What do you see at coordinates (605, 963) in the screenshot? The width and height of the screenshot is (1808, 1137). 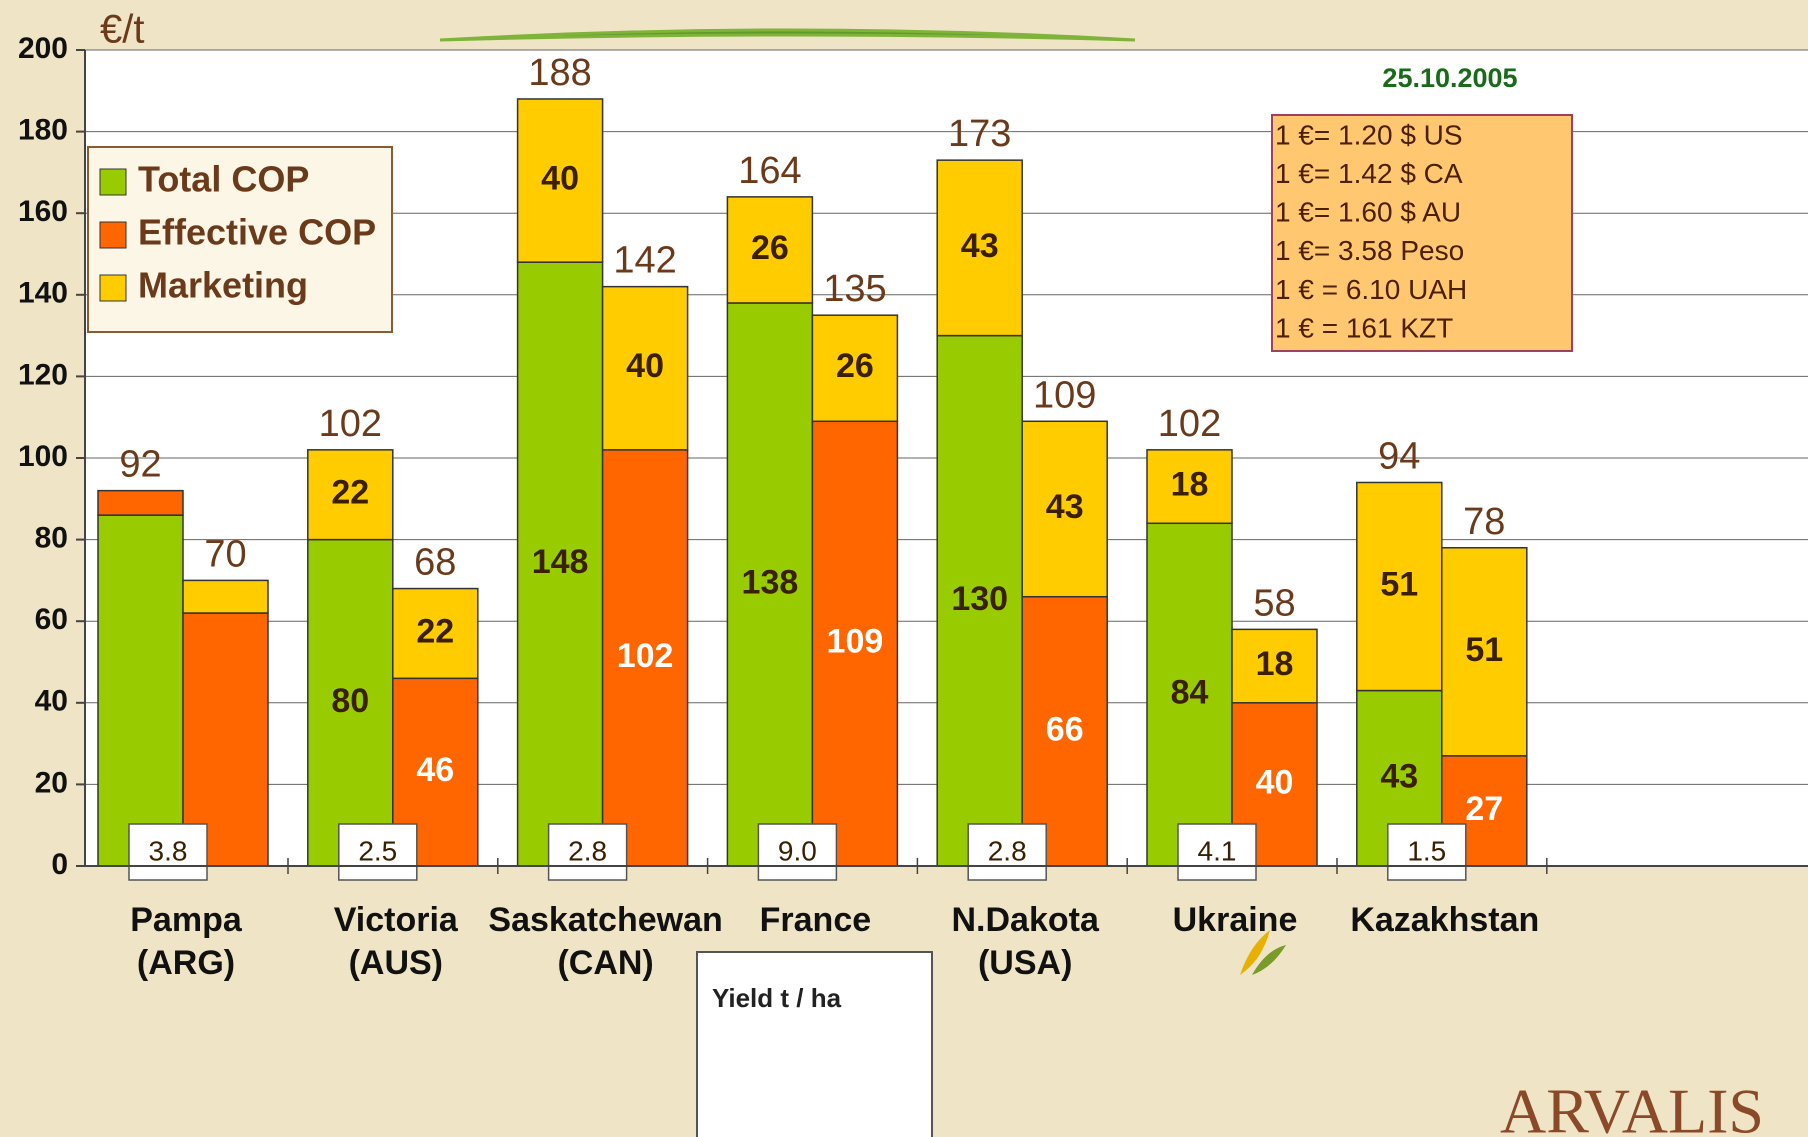 I see `x-tick-label: (CAN)` at bounding box center [605, 963].